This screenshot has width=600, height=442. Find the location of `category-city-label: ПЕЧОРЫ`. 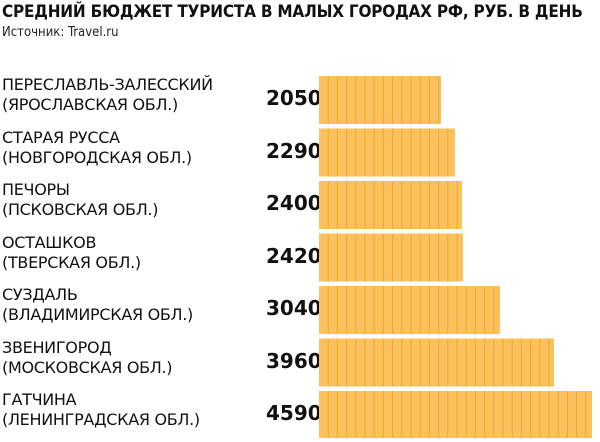

category-city-label: ПЕЧОРЫ is located at coordinates (36, 189).